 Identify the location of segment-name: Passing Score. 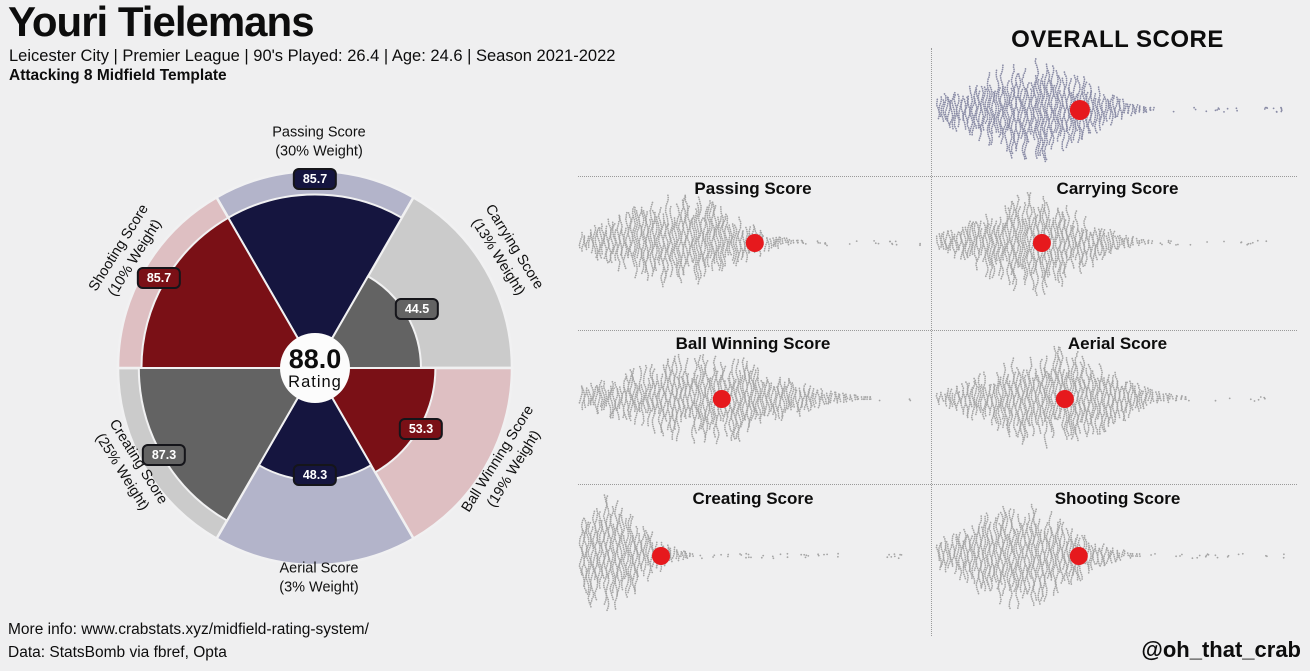
(319, 132).